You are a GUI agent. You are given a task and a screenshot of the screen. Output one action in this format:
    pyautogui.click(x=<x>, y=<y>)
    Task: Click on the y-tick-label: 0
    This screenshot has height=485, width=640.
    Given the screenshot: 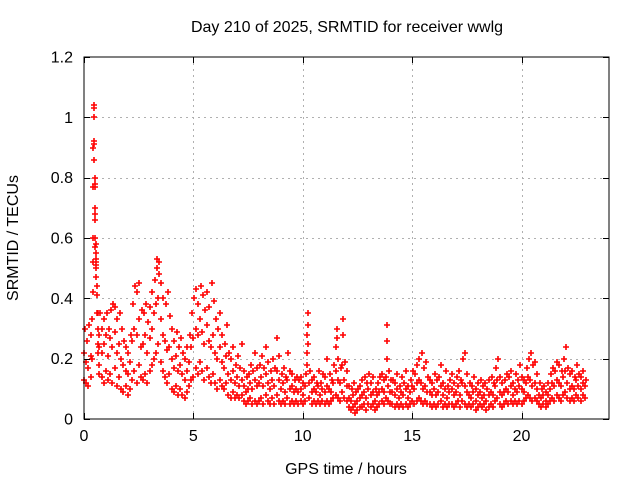 What is the action you would take?
    pyautogui.click(x=68, y=420)
    